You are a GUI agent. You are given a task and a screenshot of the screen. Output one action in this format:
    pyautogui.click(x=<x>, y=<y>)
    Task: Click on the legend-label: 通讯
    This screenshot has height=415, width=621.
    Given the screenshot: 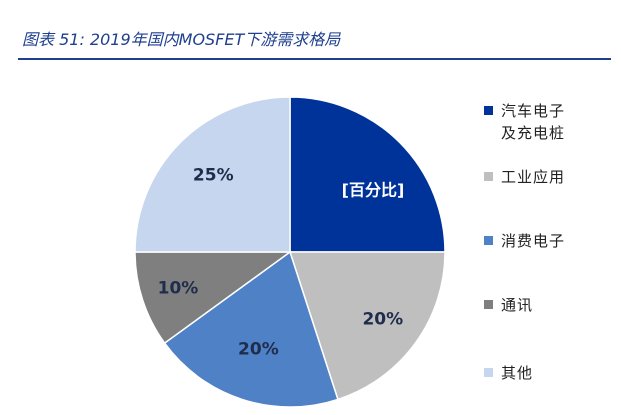 What is the action you would take?
    pyautogui.click(x=517, y=305)
    